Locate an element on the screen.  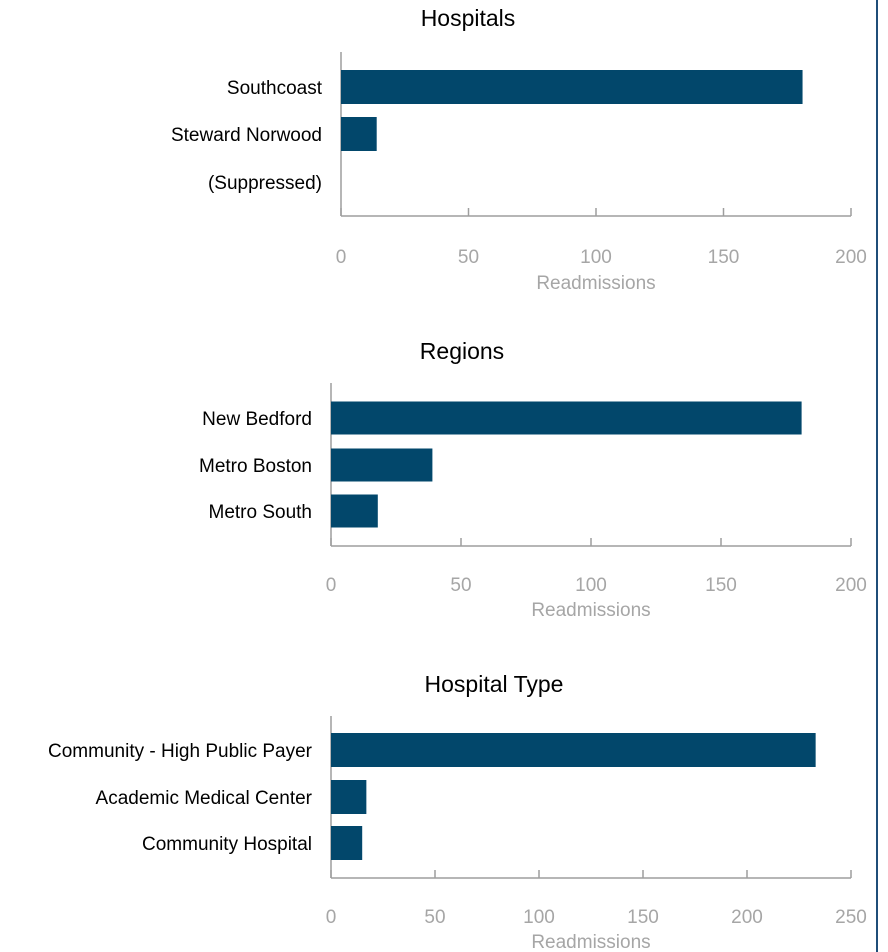
bar-community-hospital is located at coordinates (347, 843).